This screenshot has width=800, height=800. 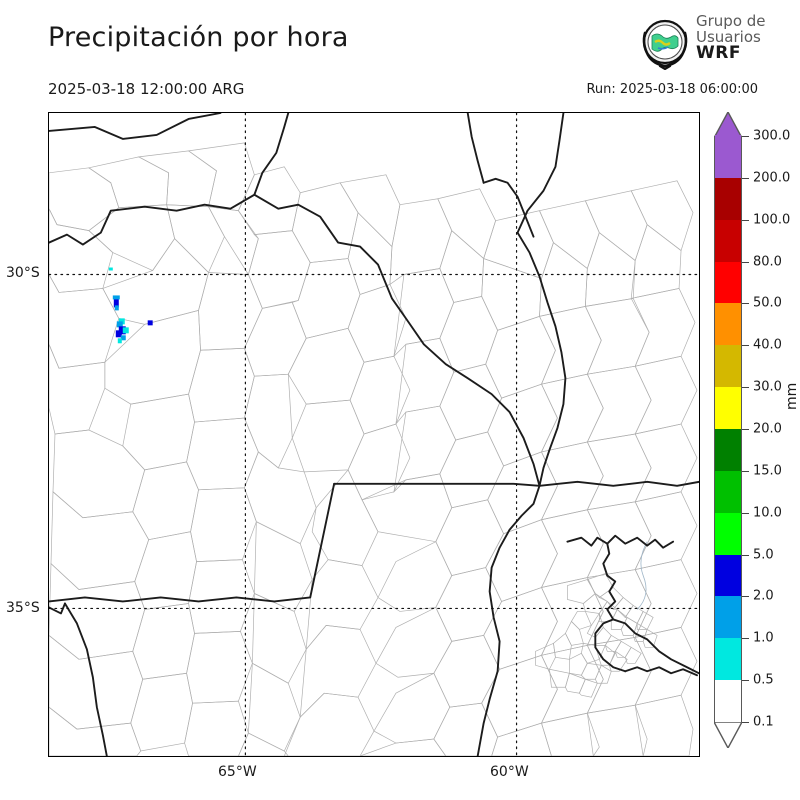 I want to click on colorbar-unit-label: mm, so click(x=792, y=396).